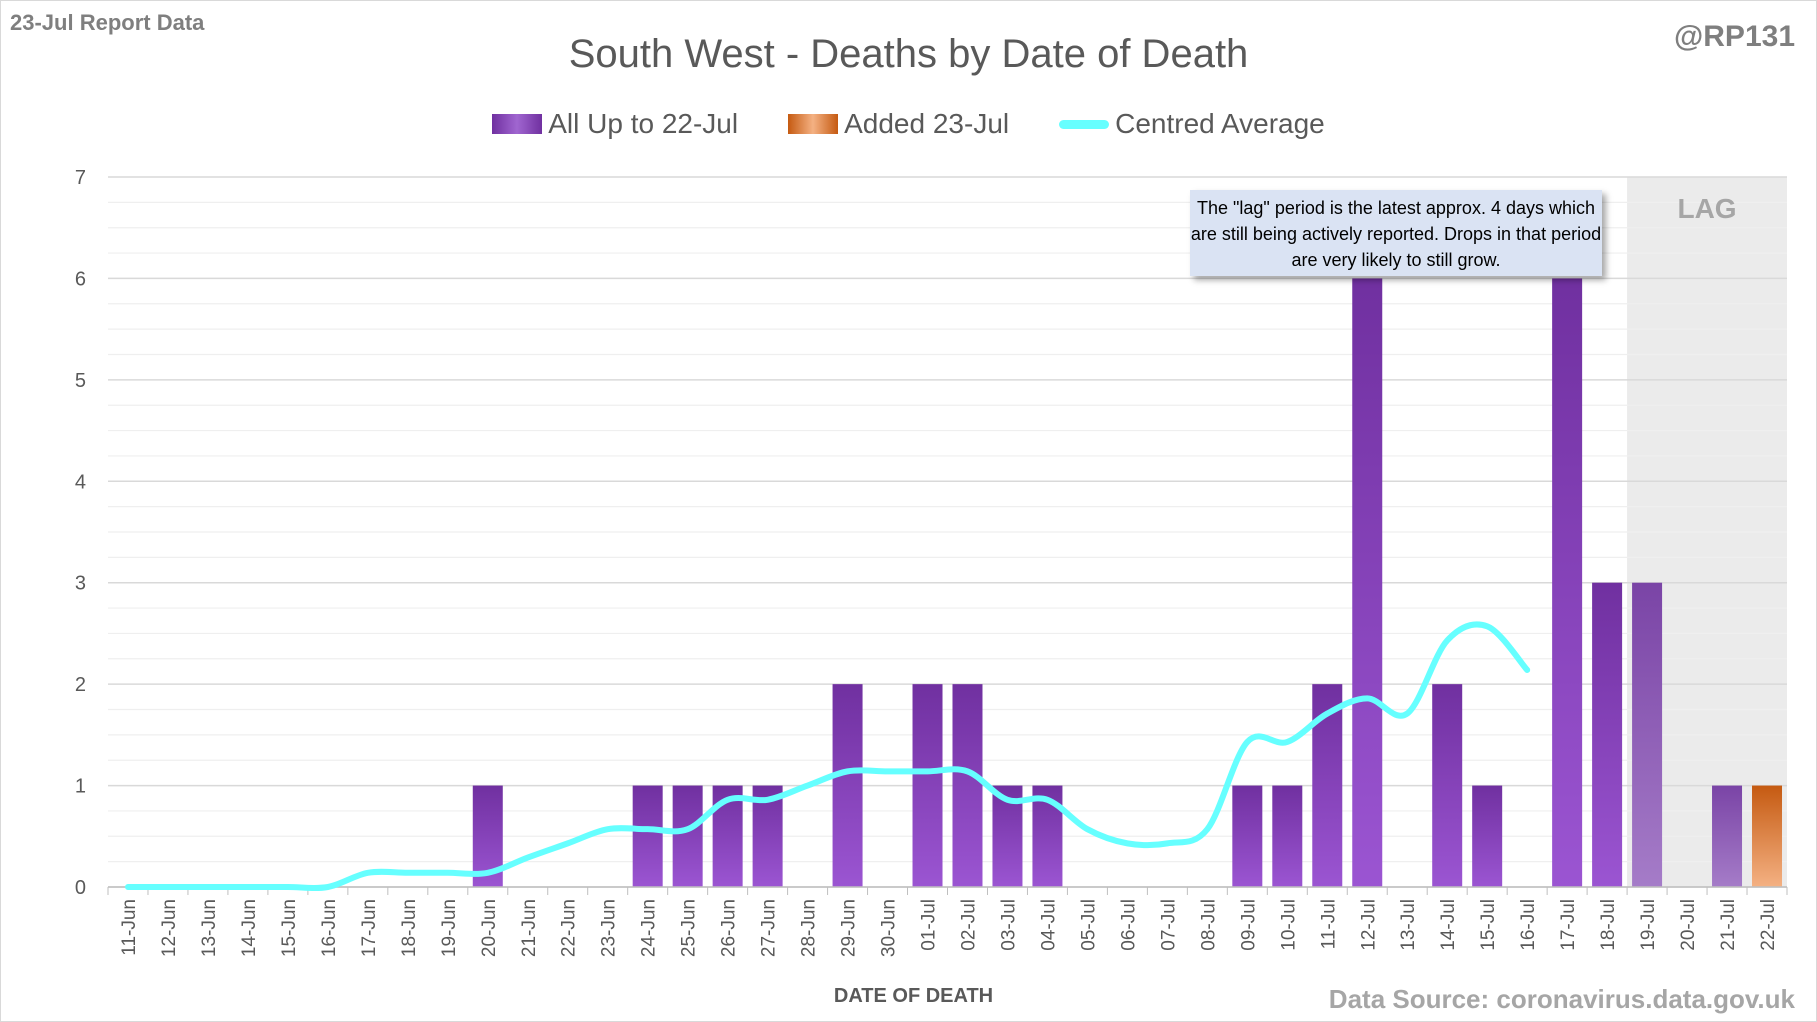 The width and height of the screenshot is (1817, 1022). I want to click on x-tick-label: 20-Jun, so click(489, 928).